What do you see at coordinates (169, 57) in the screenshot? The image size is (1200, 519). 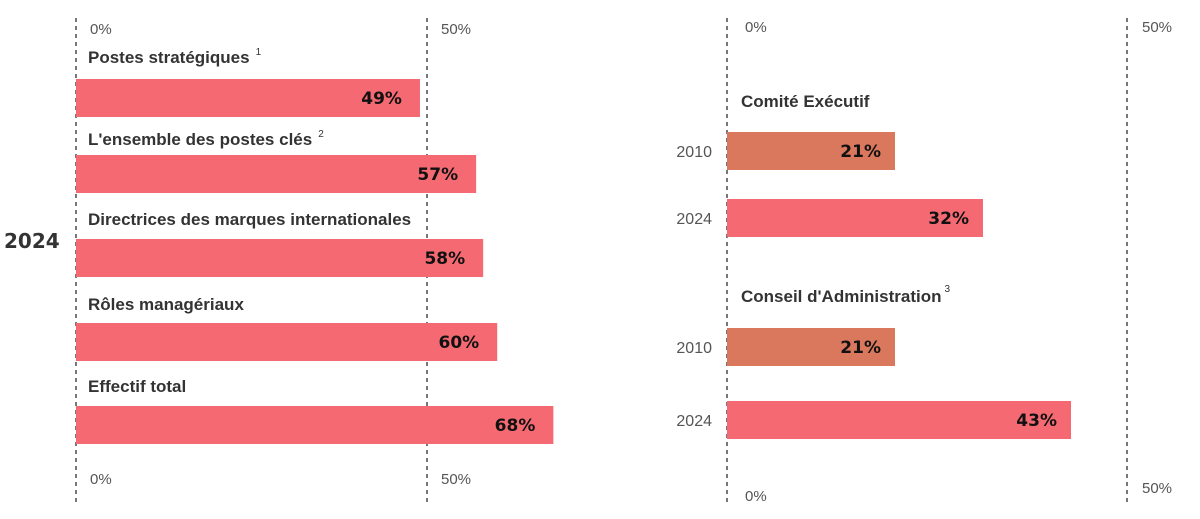 I see `category-label: Postes stratégiques` at bounding box center [169, 57].